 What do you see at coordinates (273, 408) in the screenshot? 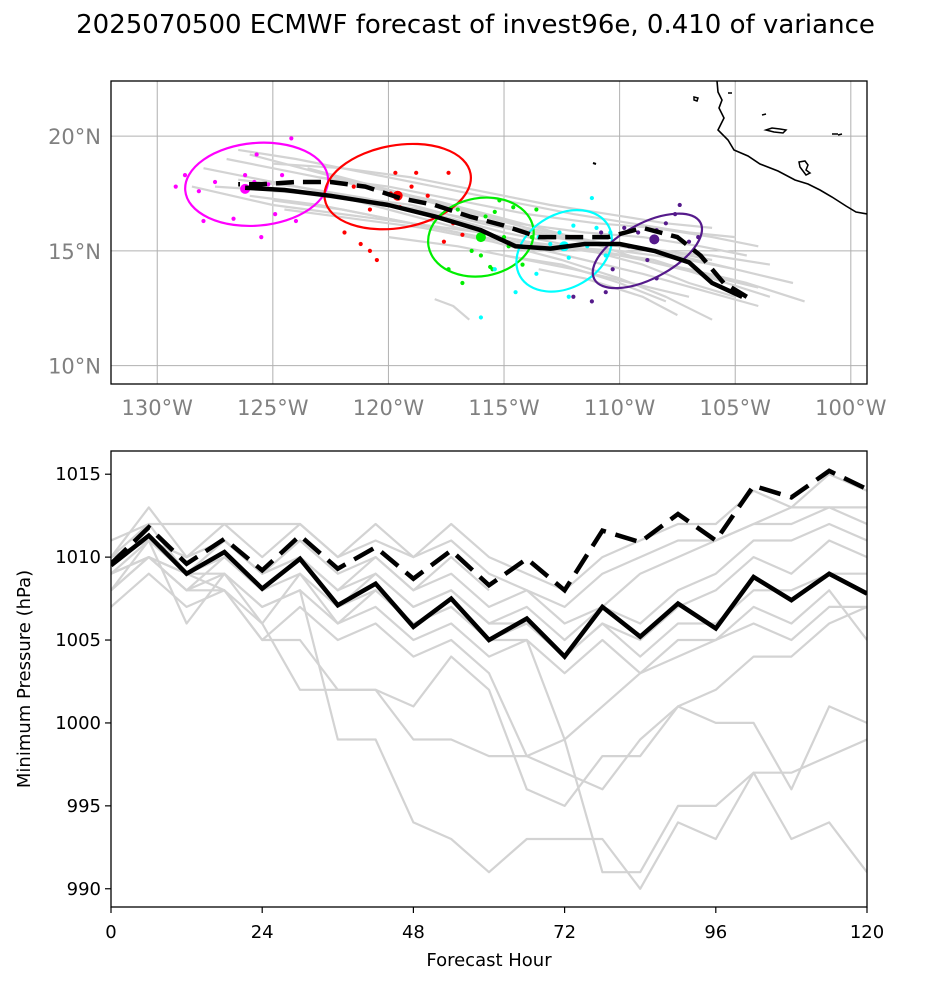
I see `map-x-tick-label: 125°W` at bounding box center [273, 408].